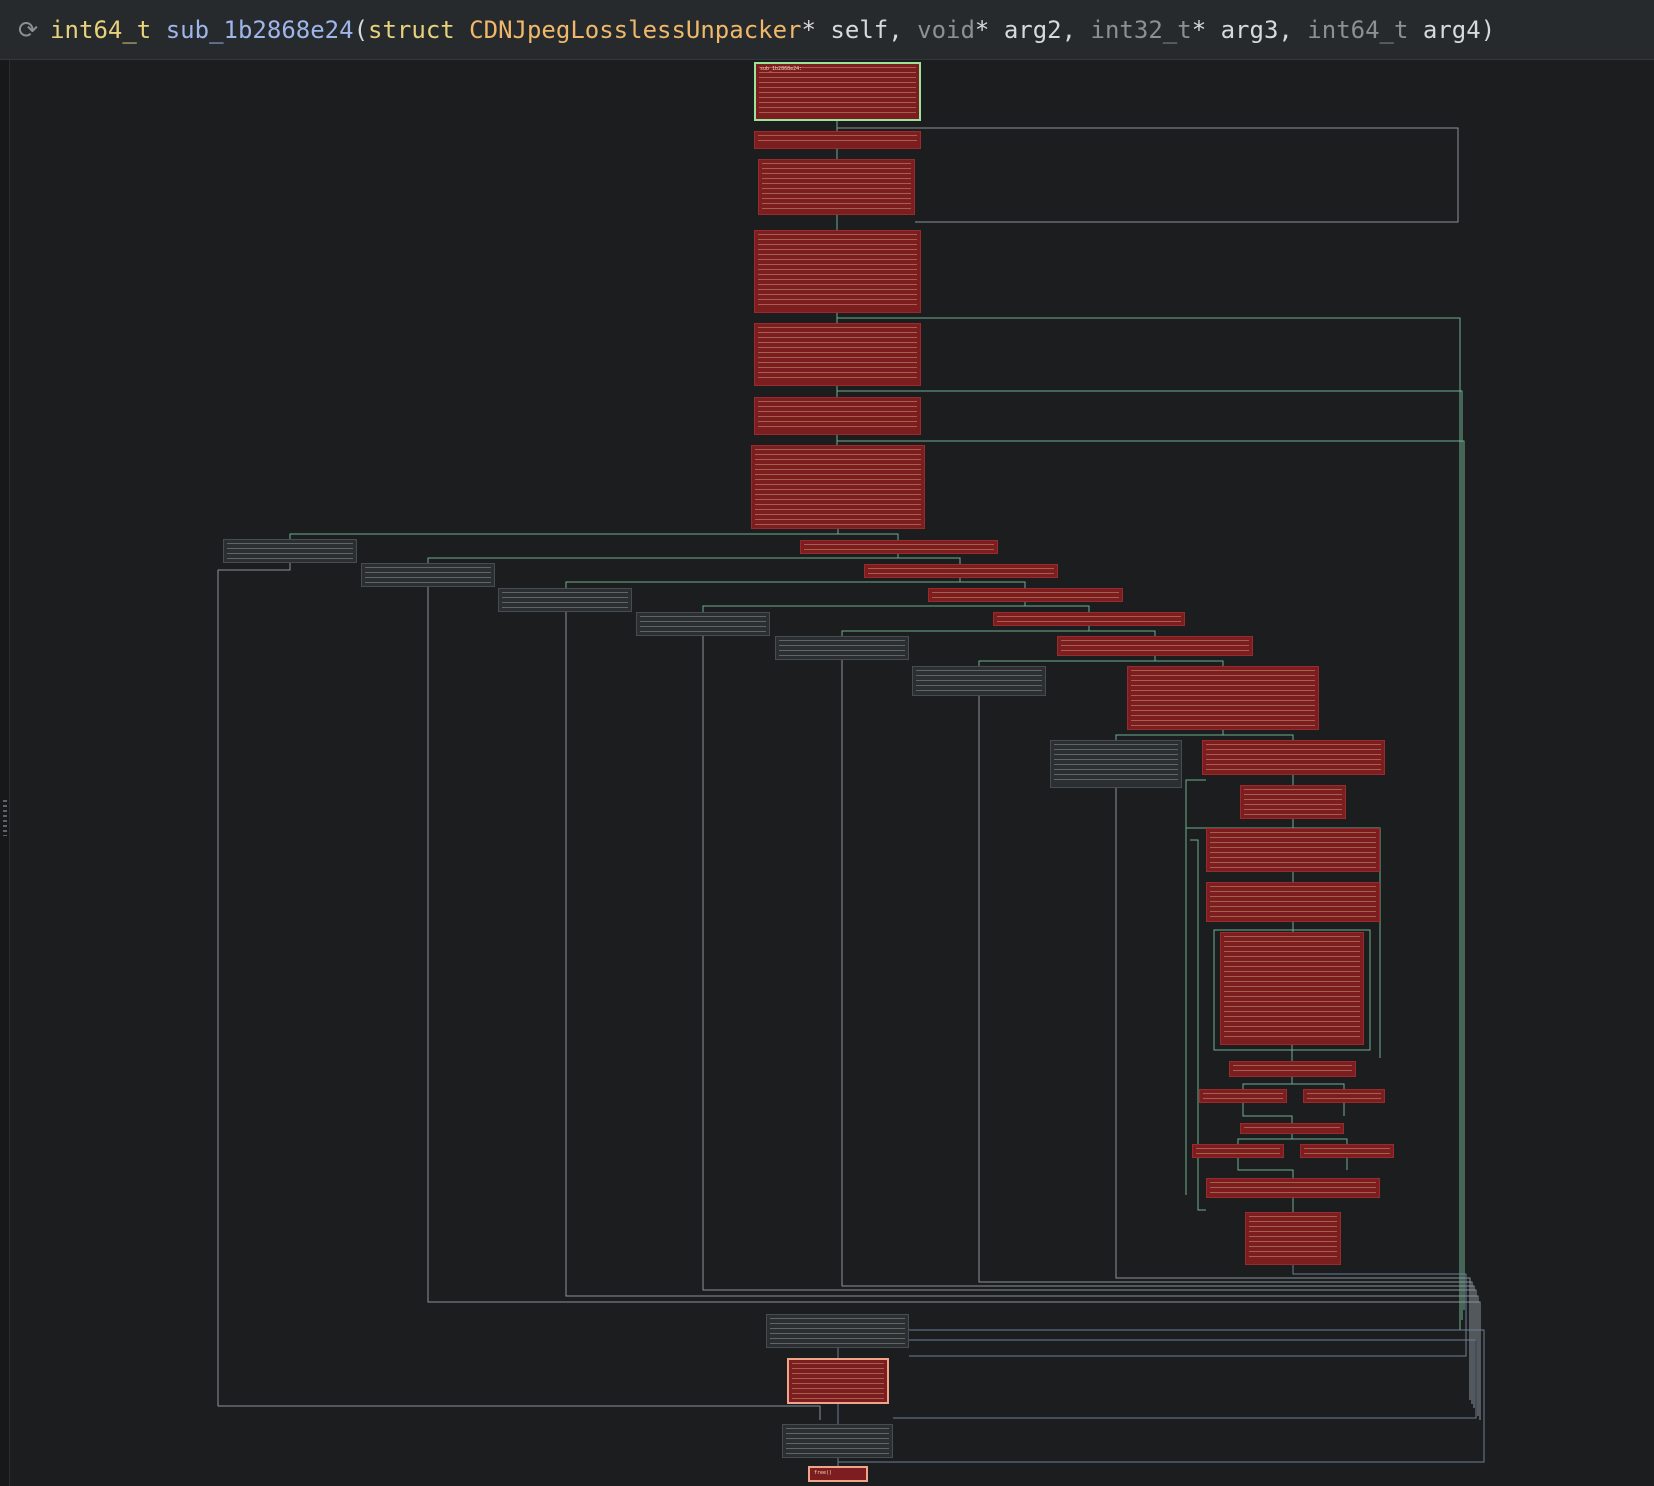 The height and width of the screenshot is (1486, 1654). Describe the element at coordinates (838, 1474) in the screenshot. I see `exit-block: free()` at that location.